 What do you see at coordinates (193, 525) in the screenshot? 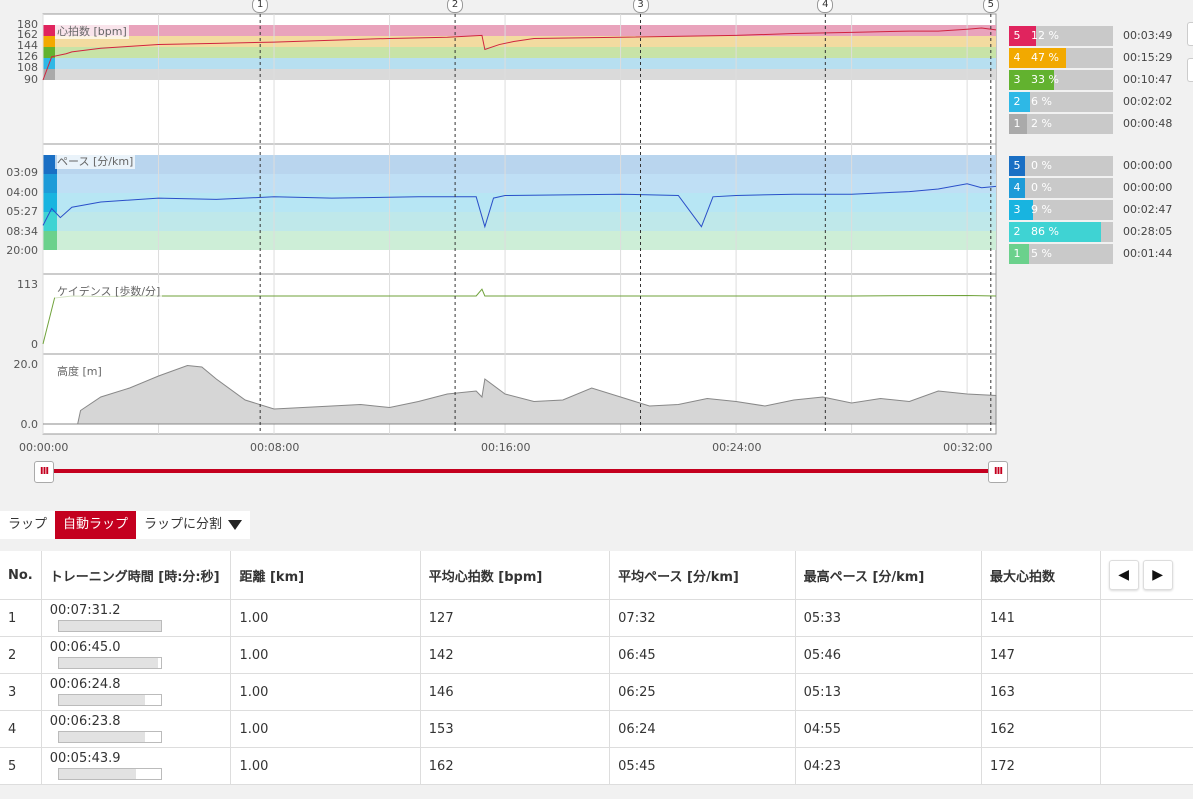
I see `tab-split-lap: ラップに分割` at bounding box center [193, 525].